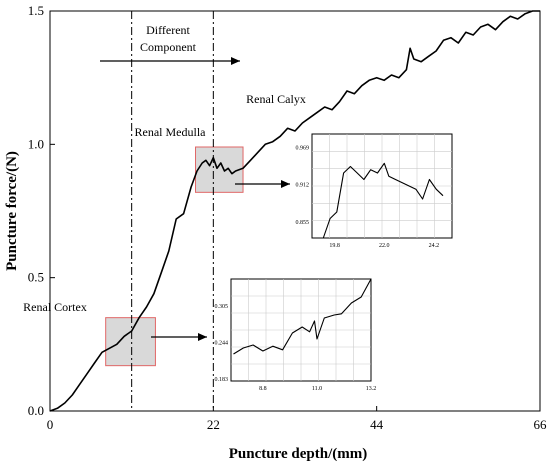 The width and height of the screenshot is (550, 467). I want to click on inset-y-tick-label: 0.969, so click(303, 149).